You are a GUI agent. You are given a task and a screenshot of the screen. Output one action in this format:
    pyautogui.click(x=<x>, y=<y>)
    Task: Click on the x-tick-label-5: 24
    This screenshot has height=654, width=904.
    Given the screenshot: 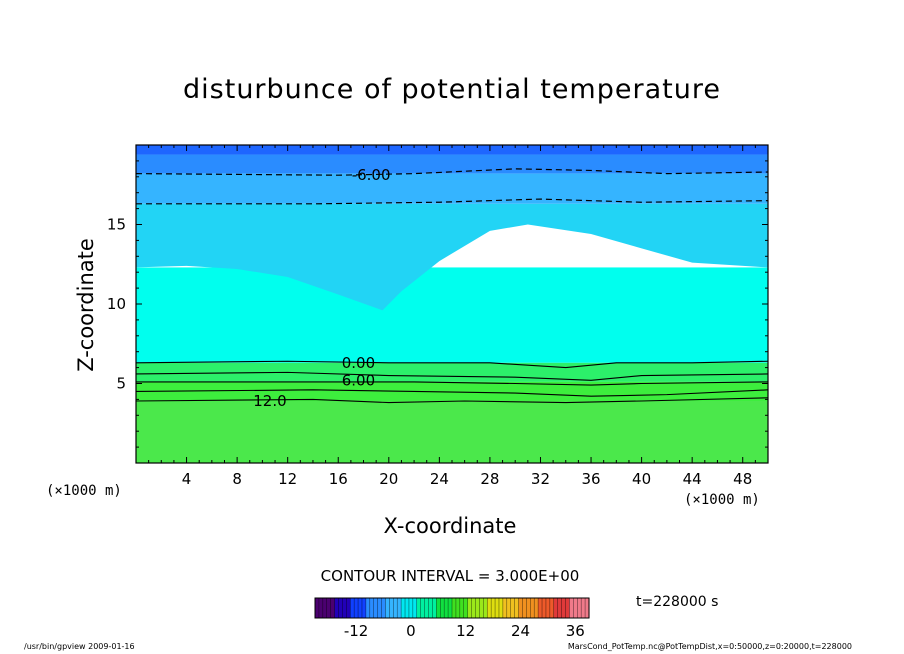 What is the action you would take?
    pyautogui.click(x=439, y=479)
    